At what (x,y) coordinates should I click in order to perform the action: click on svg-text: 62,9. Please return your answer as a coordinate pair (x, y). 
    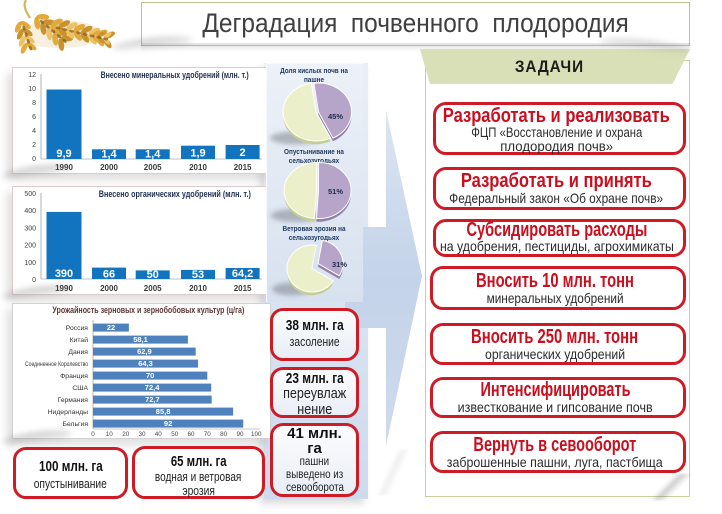
    Looking at the image, I should click on (144, 351).